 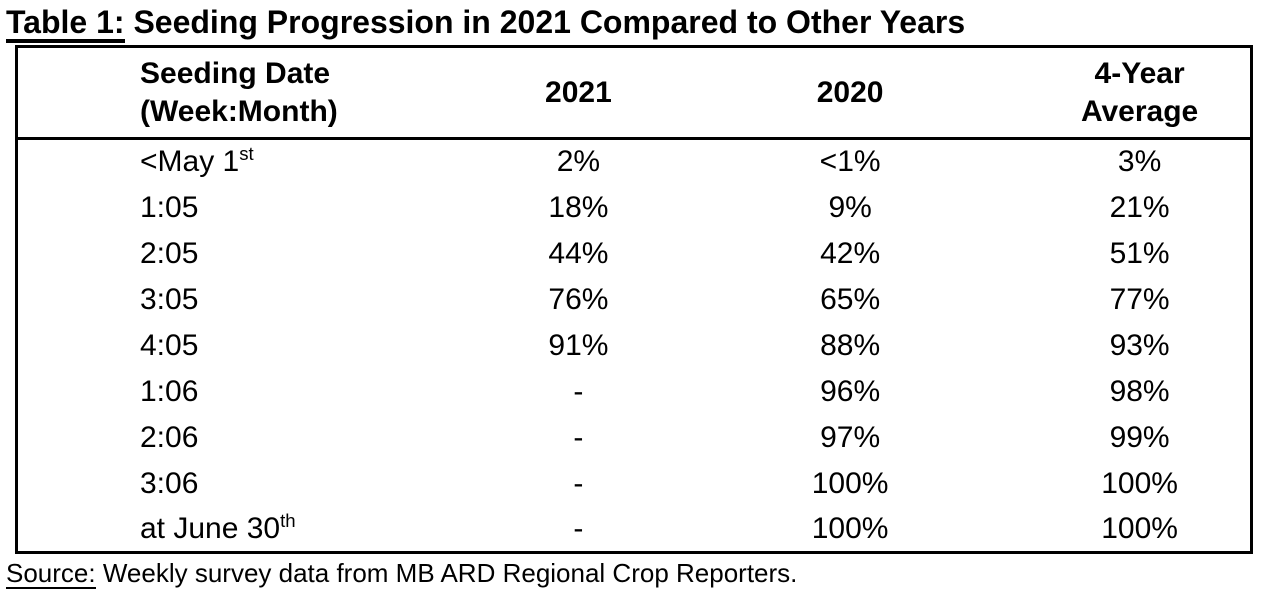 I want to click on table-row: 3:05 76% 65% 77%, so click(x=634, y=300).